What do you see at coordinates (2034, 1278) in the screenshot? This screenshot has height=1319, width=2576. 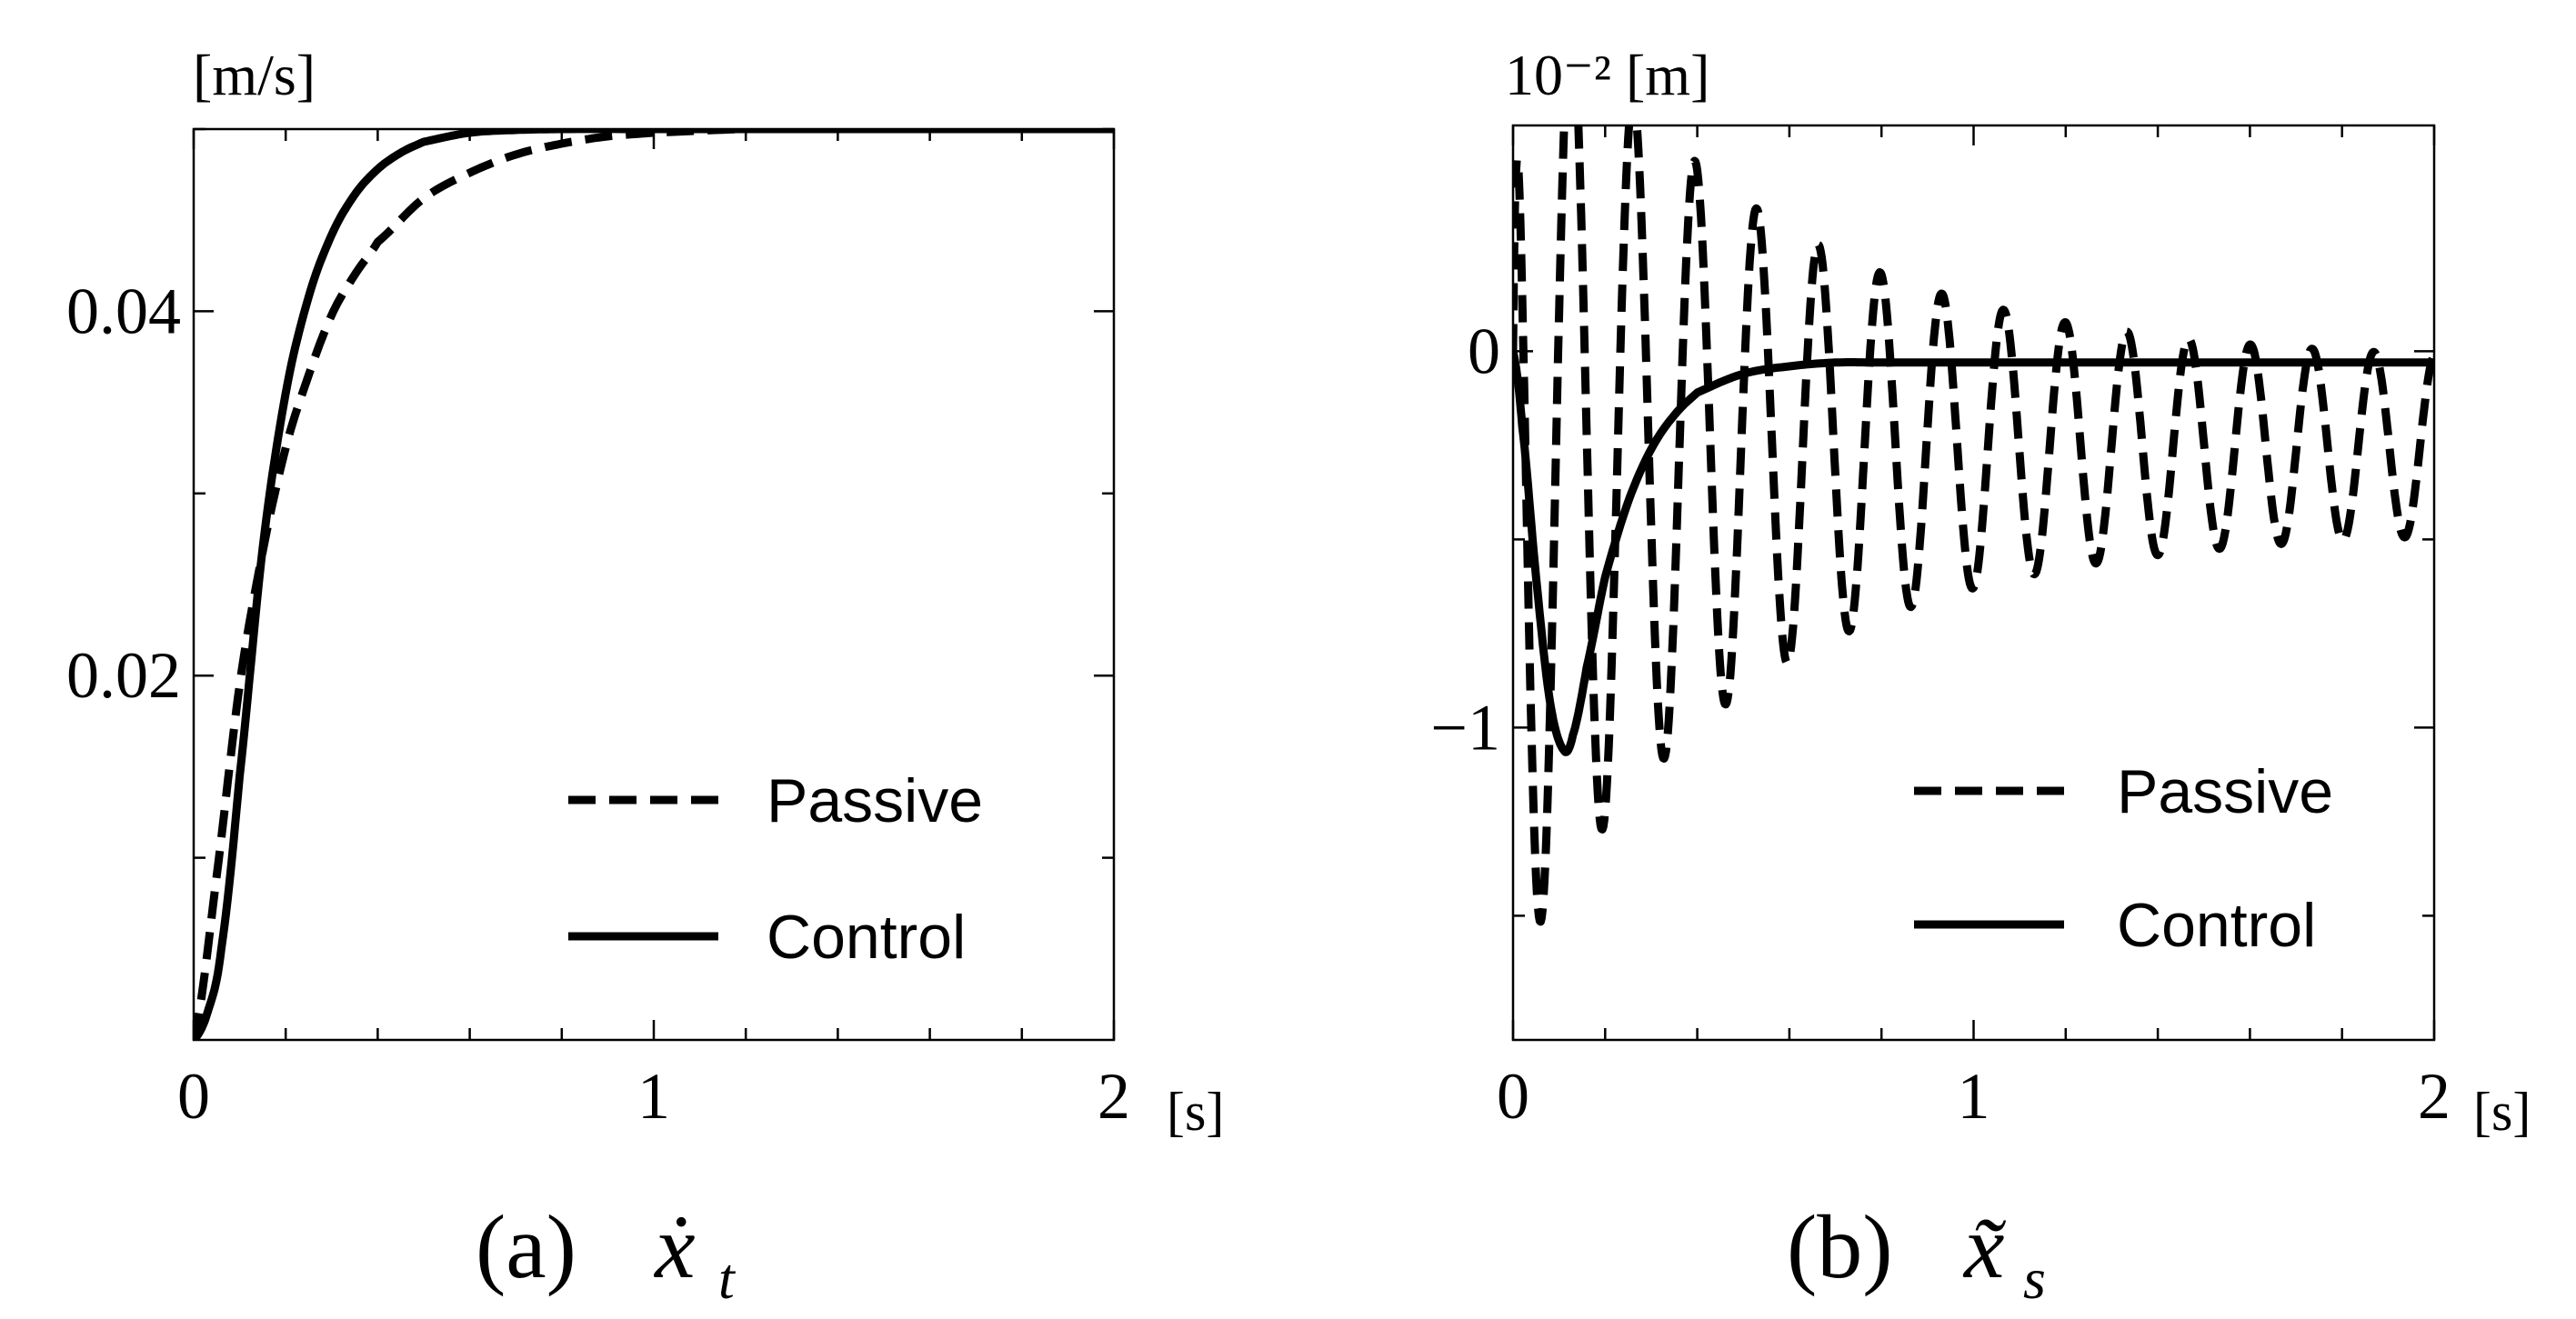 I see `panel-b-caption-subscript: s` at bounding box center [2034, 1278].